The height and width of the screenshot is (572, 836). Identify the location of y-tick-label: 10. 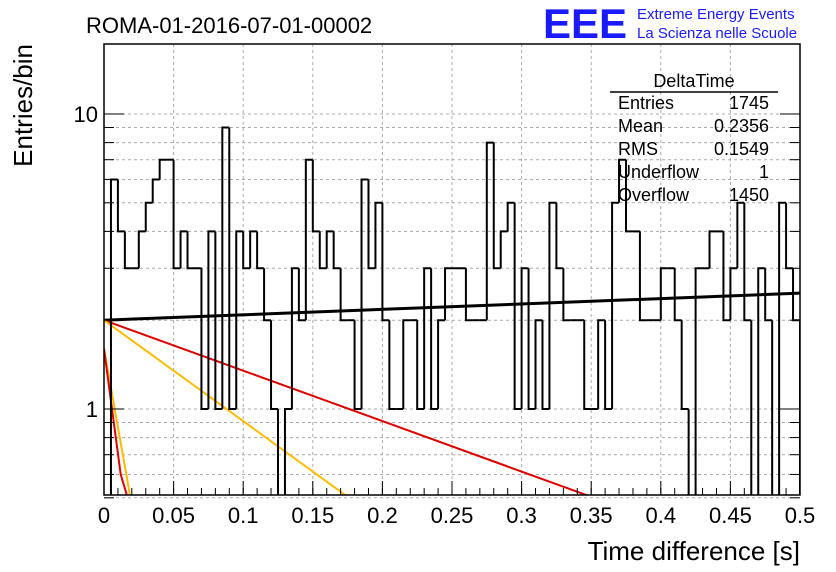
(86, 114).